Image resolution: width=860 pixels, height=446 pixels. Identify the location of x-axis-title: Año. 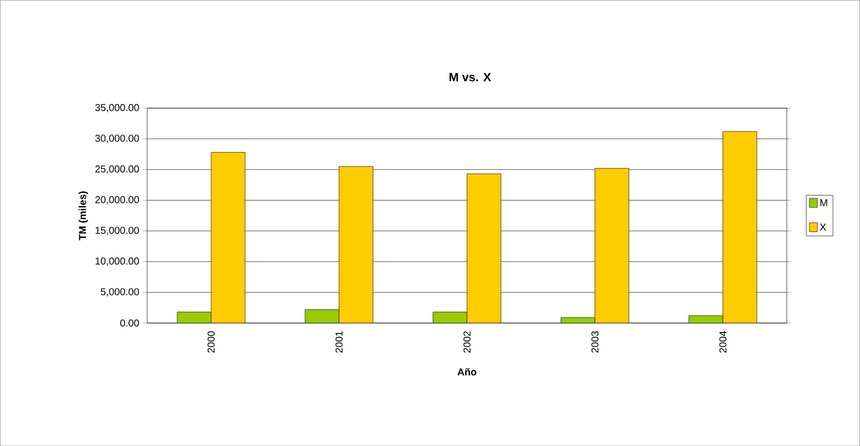
(467, 372).